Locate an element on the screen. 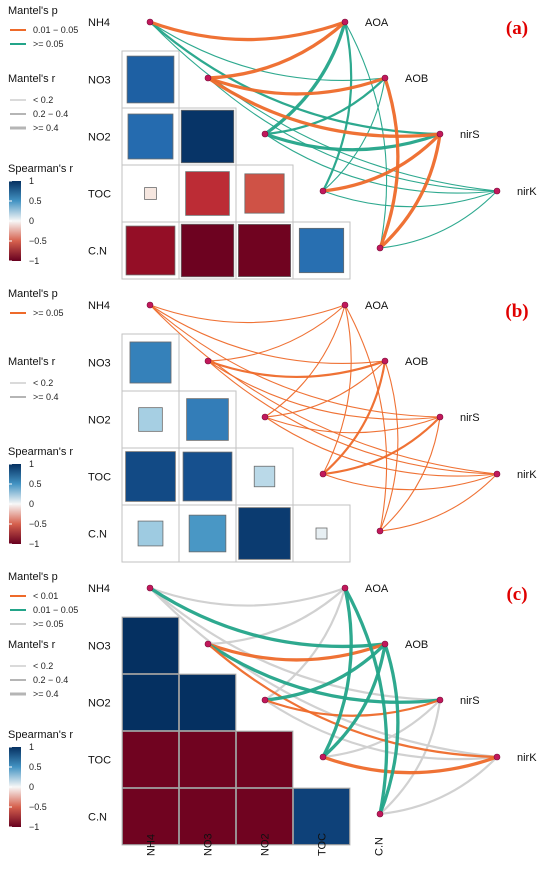 The height and width of the screenshot is (878, 550). column-label: NO3 is located at coordinates (209, 844).